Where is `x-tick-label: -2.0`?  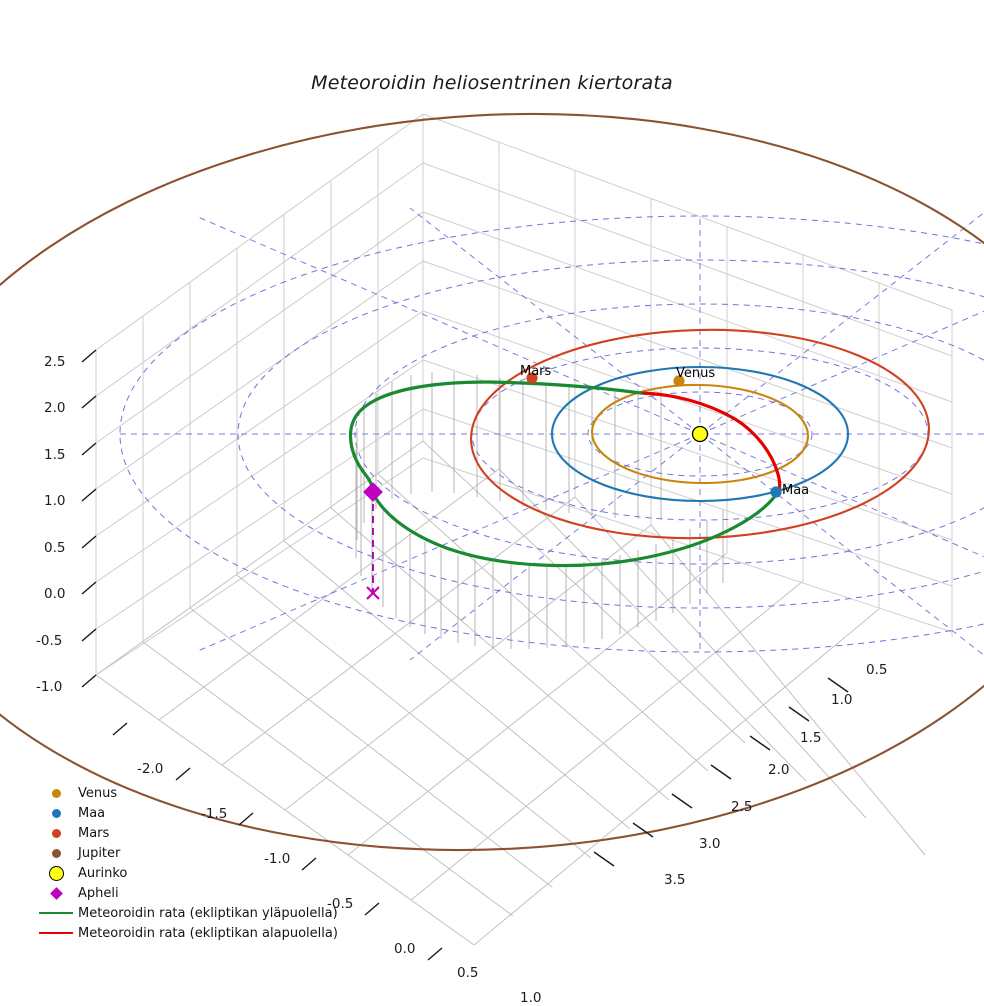 x-tick-label: -2.0 is located at coordinates (150, 769).